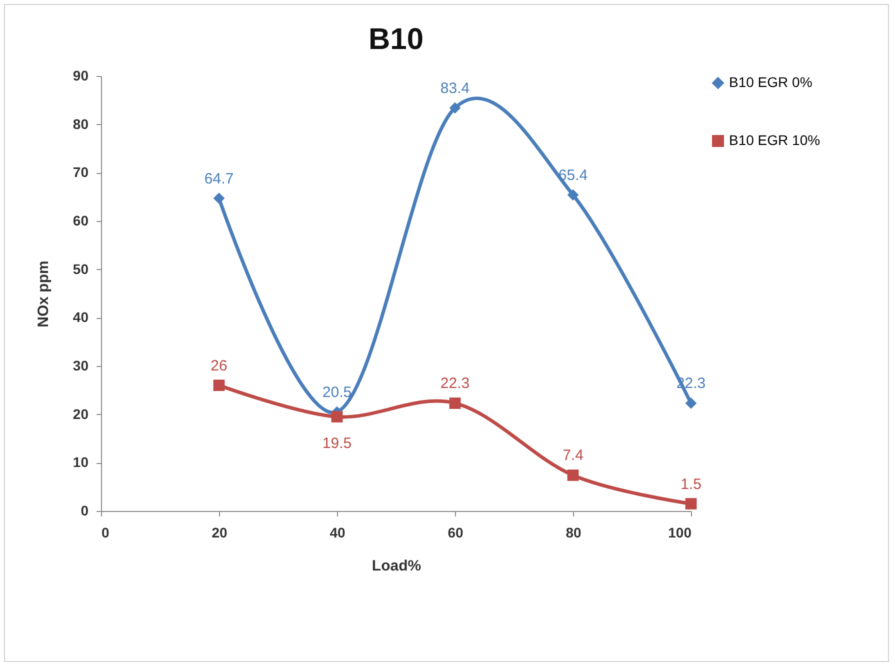 Image resolution: width=895 pixels, height=668 pixels. Describe the element at coordinates (43, 294) in the screenshot. I see `y-axis-title: NOx ppm` at that location.